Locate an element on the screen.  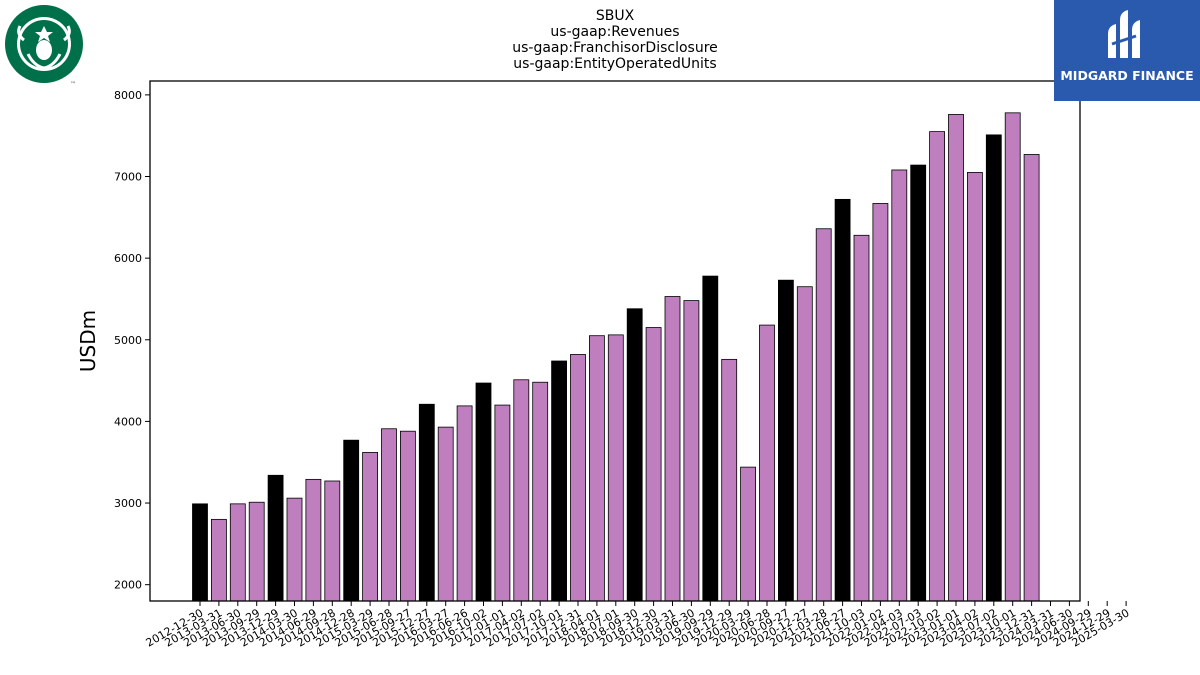
chart-title-ticker: SBUX is located at coordinates (615, 16).